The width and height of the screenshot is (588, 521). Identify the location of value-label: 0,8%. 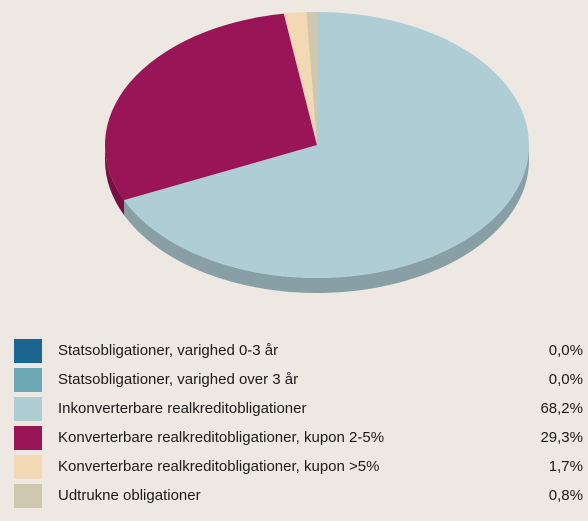
(566, 495).